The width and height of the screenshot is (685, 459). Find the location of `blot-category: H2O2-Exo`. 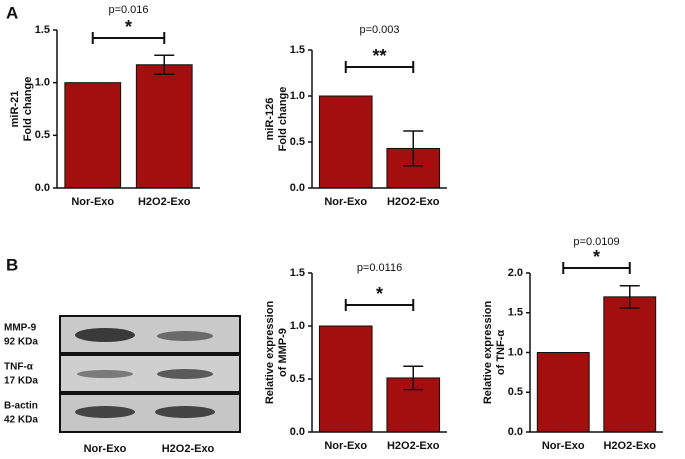

blot-category: H2O2-Exo is located at coordinates (188, 449).